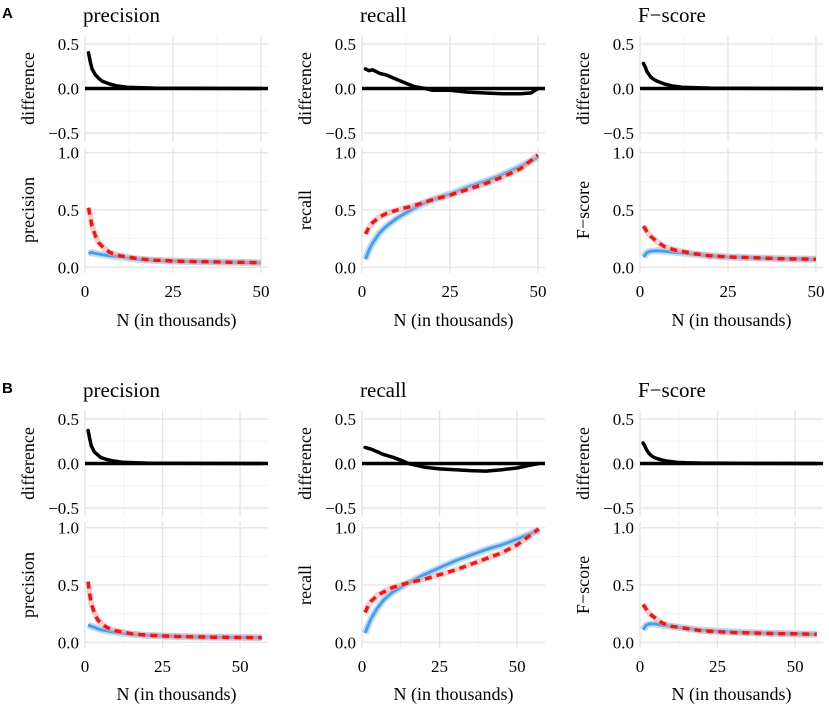  I want to click on reference-band, so click(173, 611).